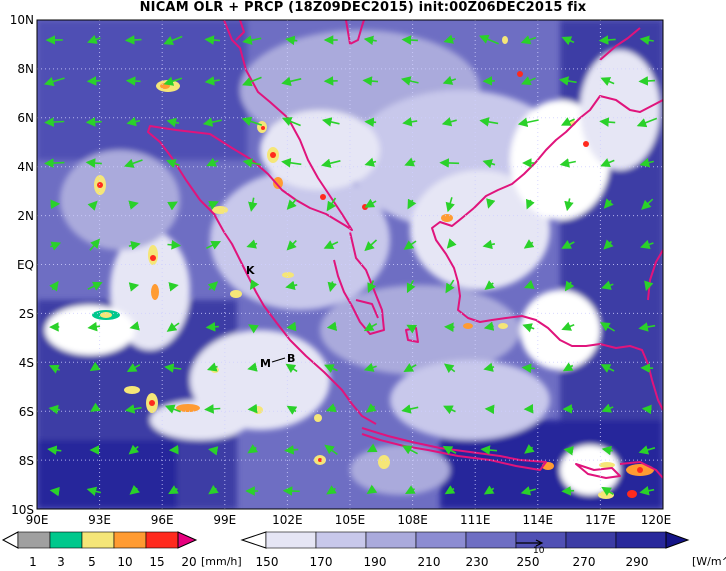 The image size is (726, 571). I want to click on prcp-label-1: 1, so click(33, 562).